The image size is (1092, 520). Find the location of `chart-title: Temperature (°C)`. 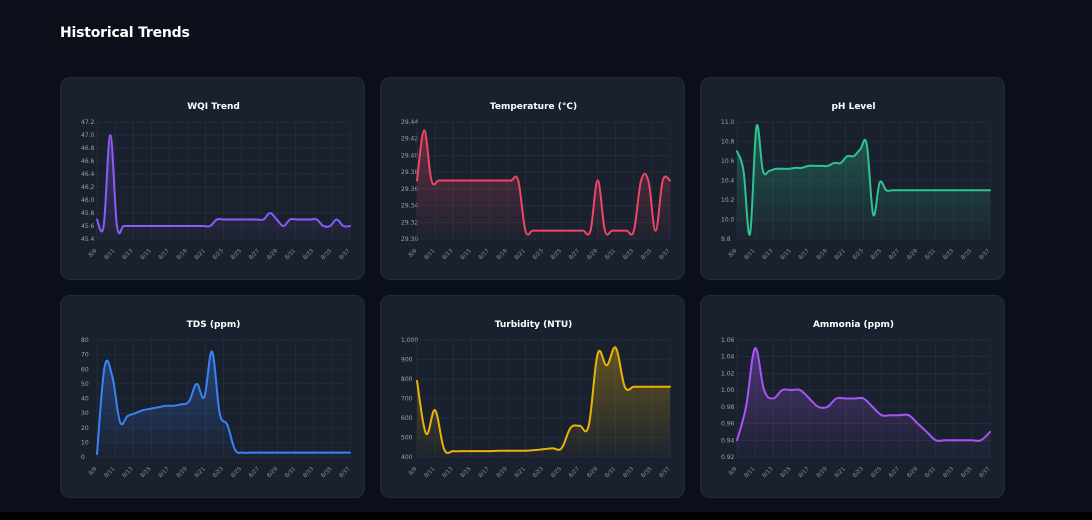

chart-title: Temperature (°C) is located at coordinates (533, 107).